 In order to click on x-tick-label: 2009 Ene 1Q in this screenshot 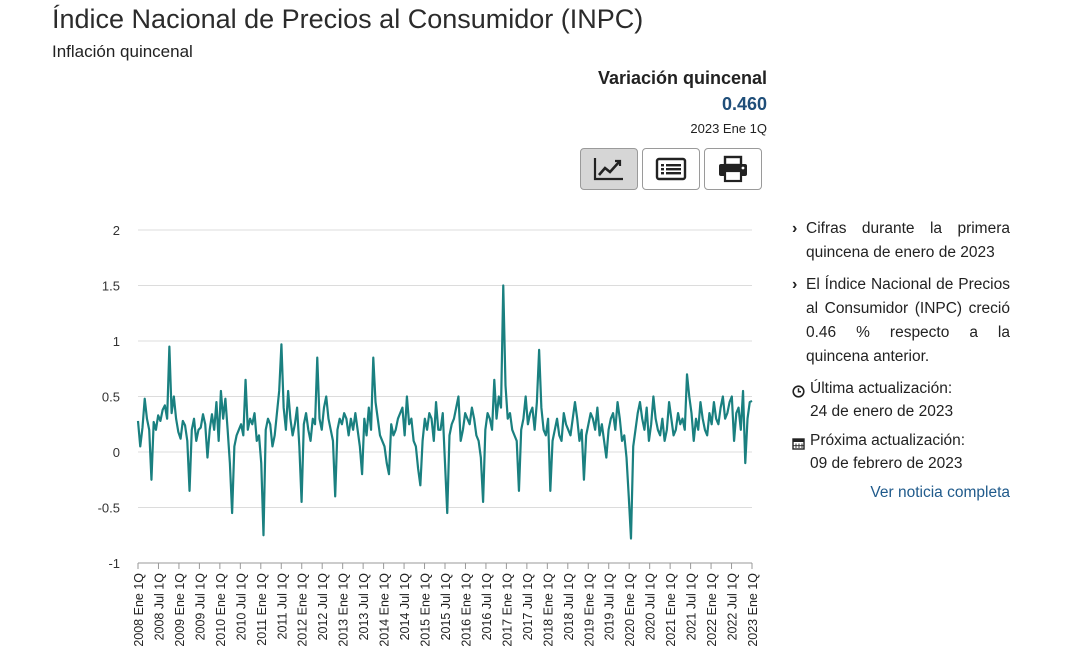, I will do `click(180, 610)`.